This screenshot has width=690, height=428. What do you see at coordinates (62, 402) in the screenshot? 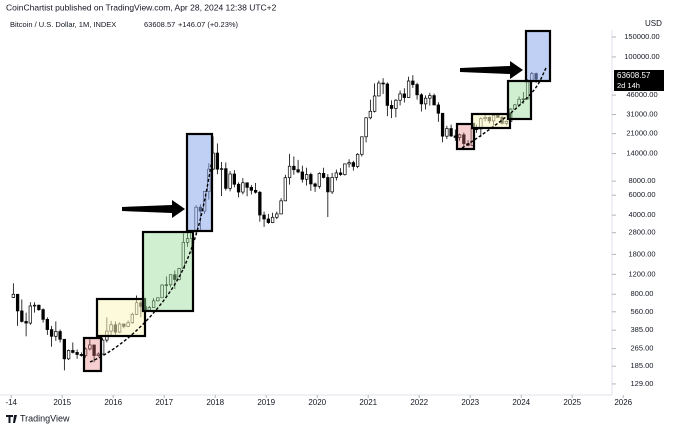
I see `x-tick-label: 2015` at bounding box center [62, 402].